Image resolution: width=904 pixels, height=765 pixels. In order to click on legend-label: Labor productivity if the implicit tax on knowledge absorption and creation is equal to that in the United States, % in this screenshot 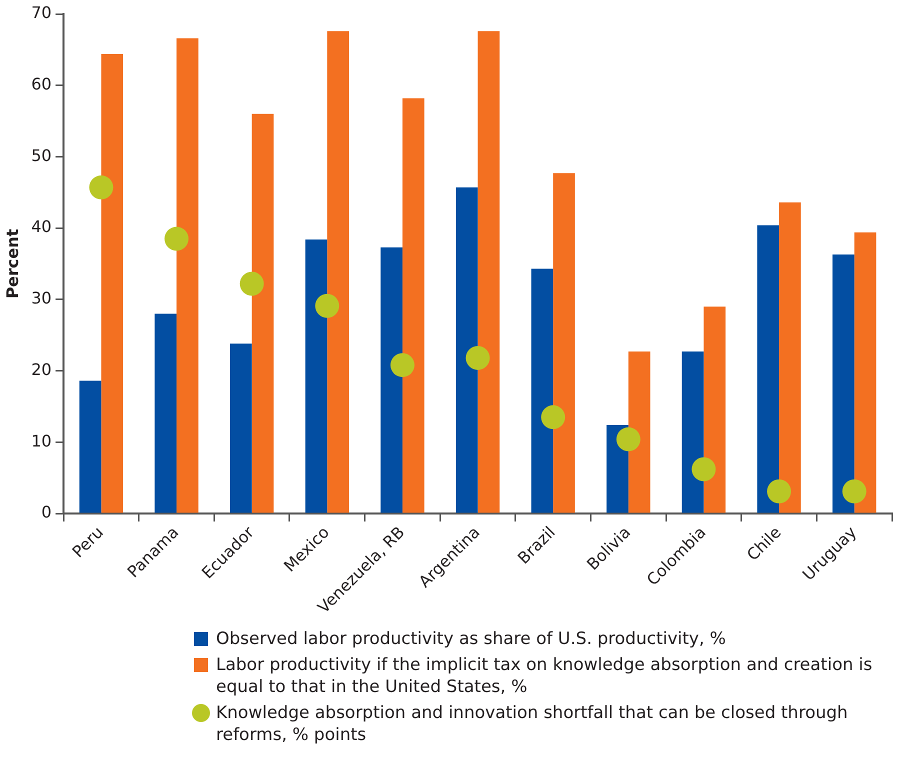, I will do `click(545, 676)`.